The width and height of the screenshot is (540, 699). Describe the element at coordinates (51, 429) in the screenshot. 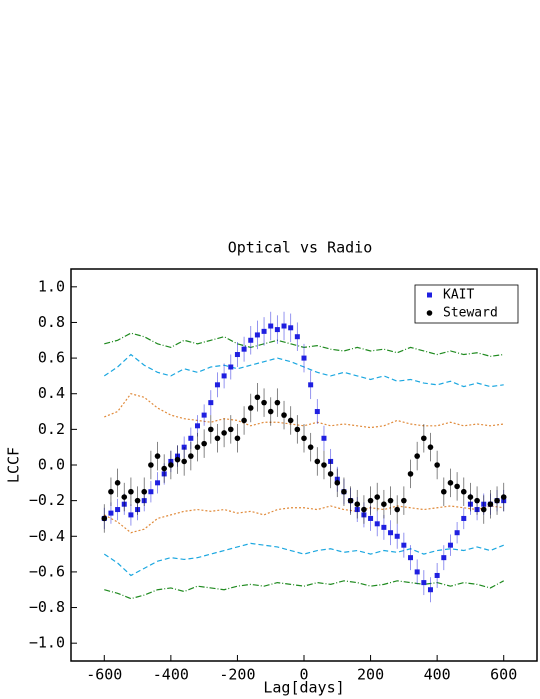

I see `y-tick-label: 0.2` at that location.